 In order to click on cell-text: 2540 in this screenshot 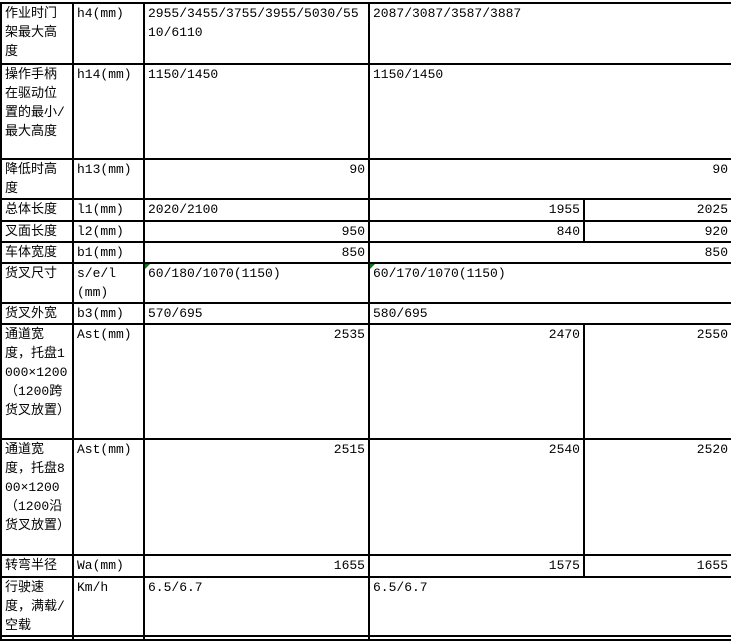, I will do `click(564, 449)`.